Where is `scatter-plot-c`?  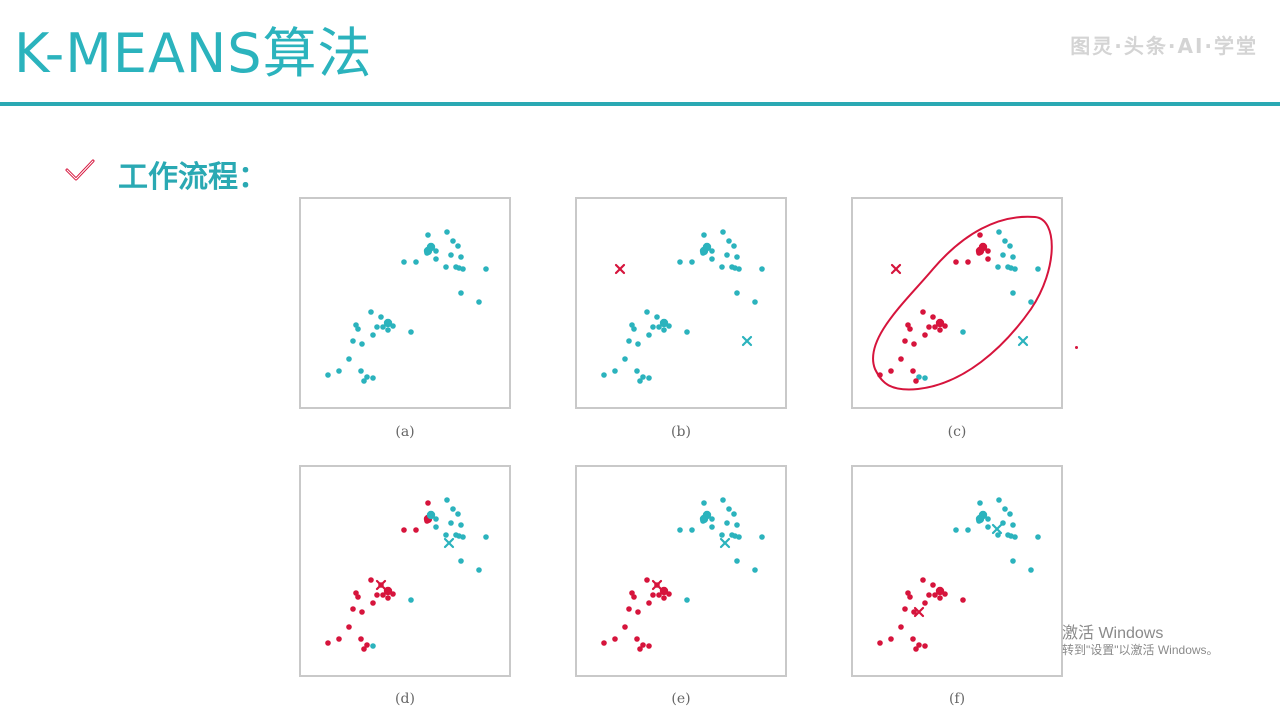
scatter-plot-c is located at coordinates (962, 303).